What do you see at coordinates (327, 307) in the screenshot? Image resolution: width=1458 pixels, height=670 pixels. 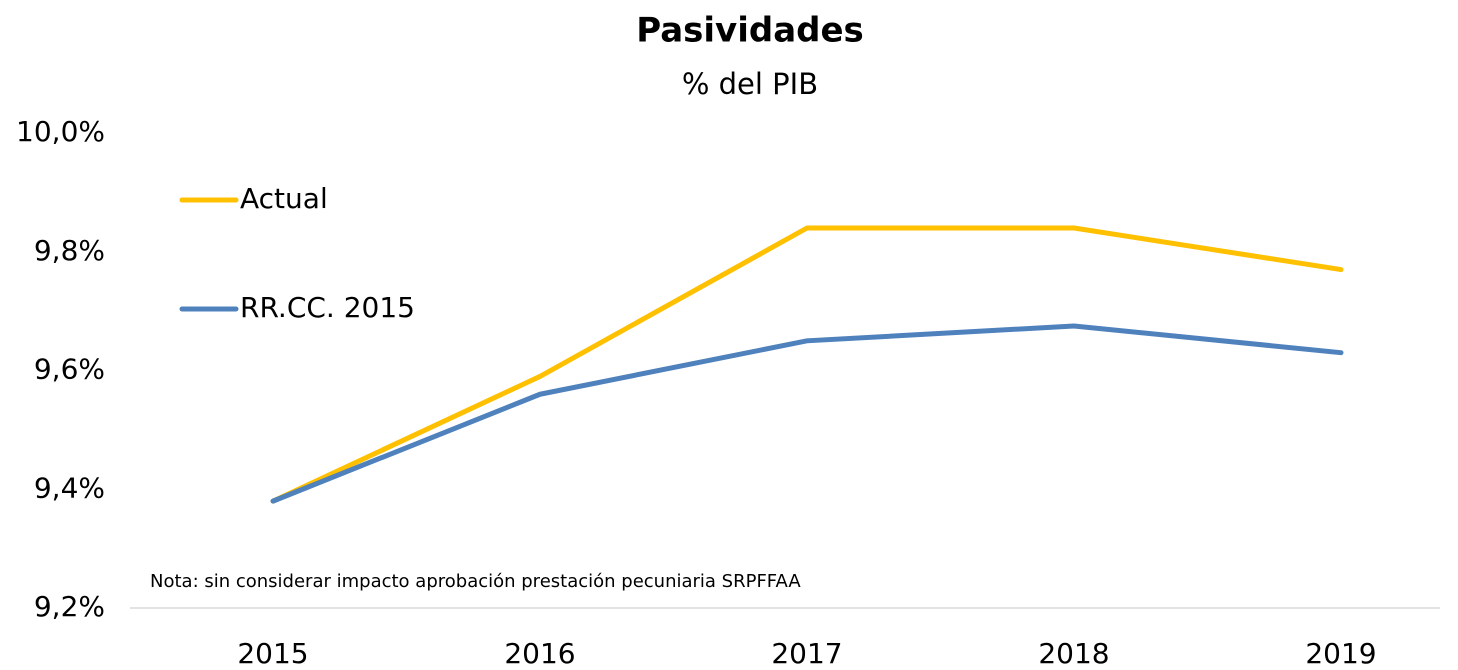 I see `legend-label: RR.CC. 2015` at bounding box center [327, 307].